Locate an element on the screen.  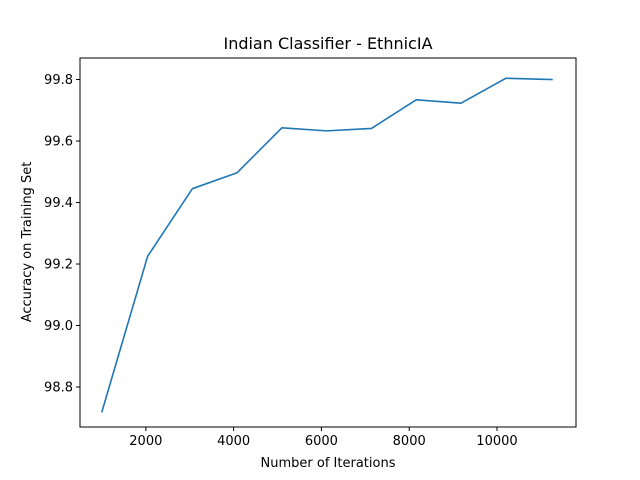
x-tick-label: 2000 is located at coordinates (145, 441).